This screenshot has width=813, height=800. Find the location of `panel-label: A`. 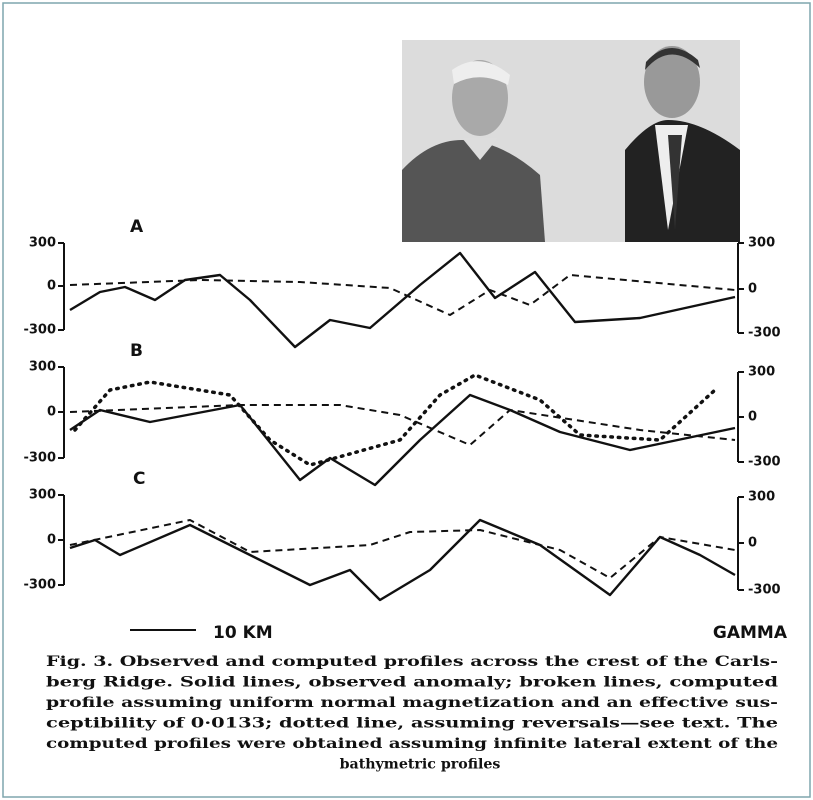

panel-label: A is located at coordinates (137, 227).